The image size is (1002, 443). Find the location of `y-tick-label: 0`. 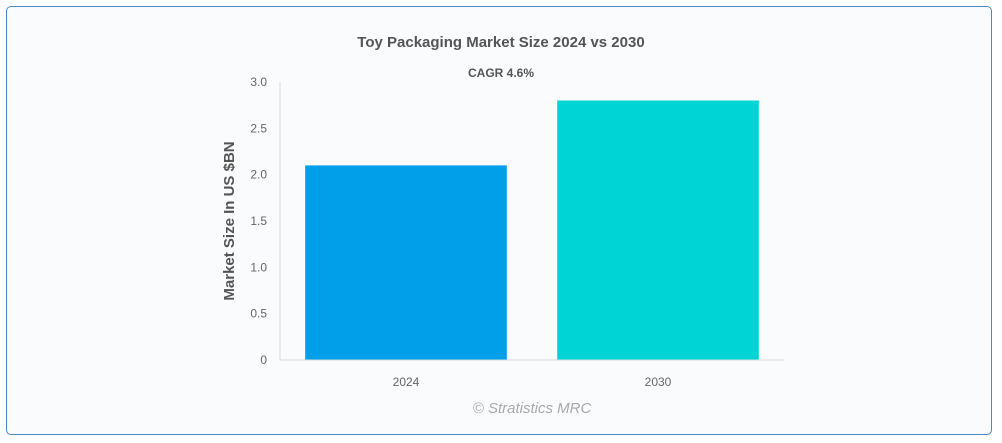

y-tick-label: 0 is located at coordinates (263, 360).